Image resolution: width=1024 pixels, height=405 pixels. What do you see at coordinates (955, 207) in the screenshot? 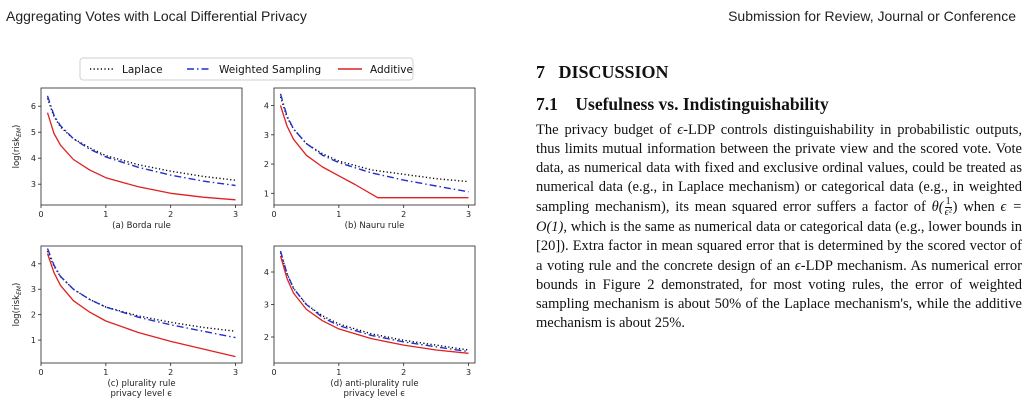
I see `theta-close: )` at bounding box center [955, 207].